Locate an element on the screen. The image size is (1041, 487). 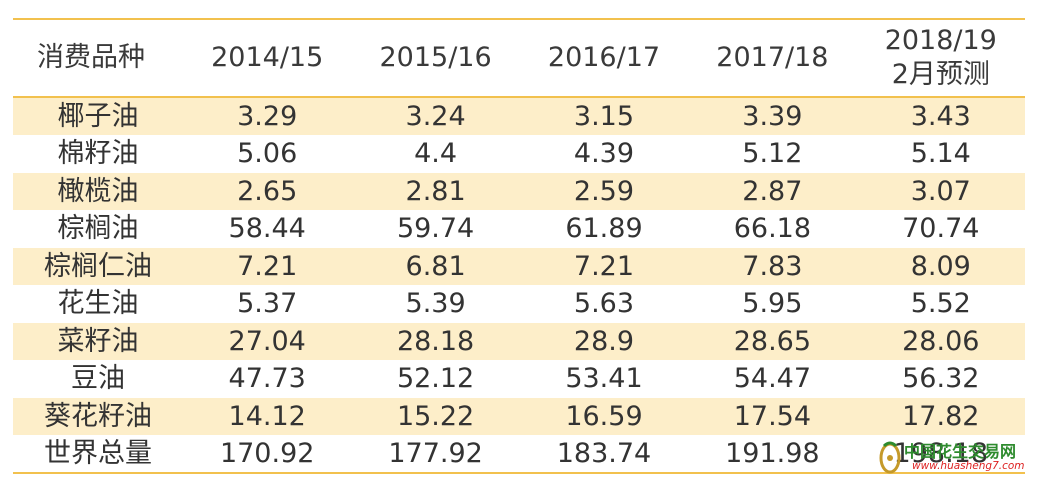
consumption-value-cell: 61.89 is located at coordinates (604, 229).